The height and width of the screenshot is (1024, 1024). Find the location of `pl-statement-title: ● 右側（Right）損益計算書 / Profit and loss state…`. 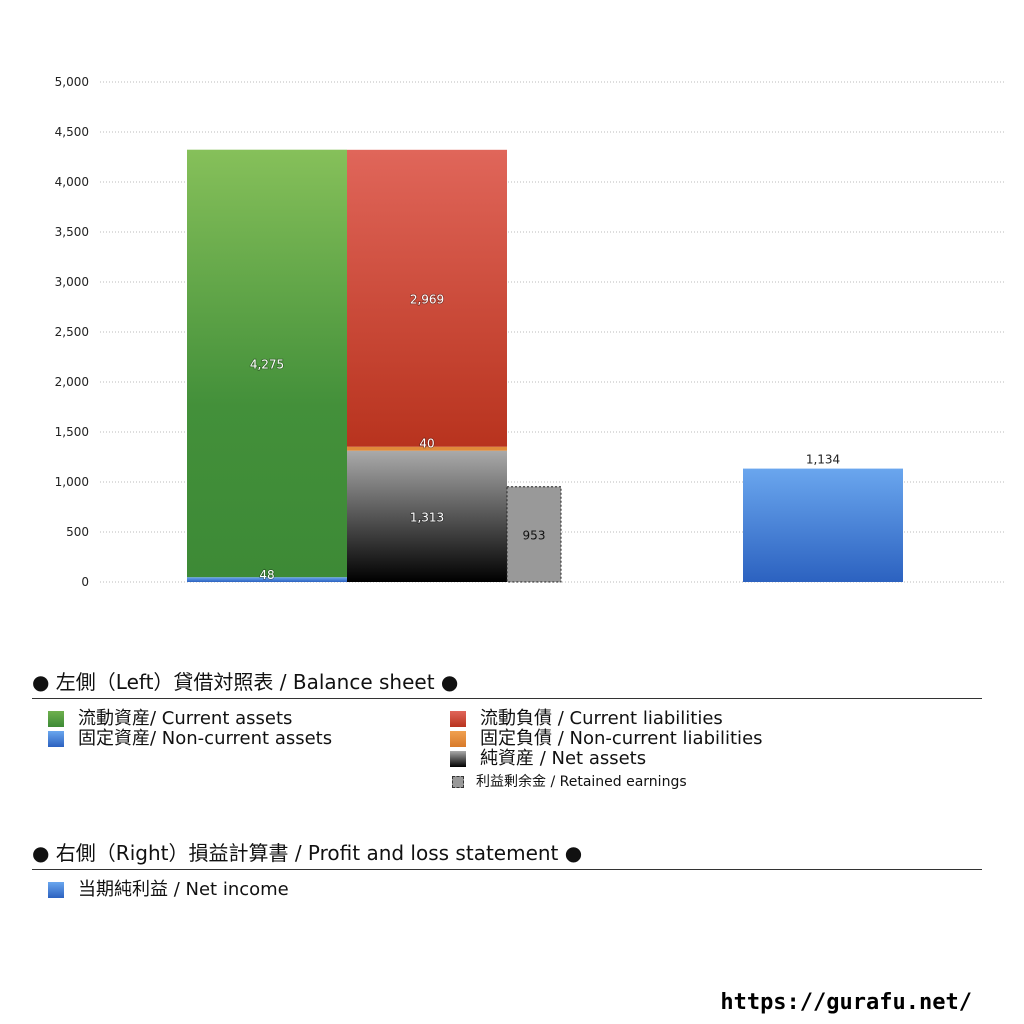

pl-statement-title: ● 右側（Right）損益計算書 / Profit and loss state… is located at coordinates (507, 853).